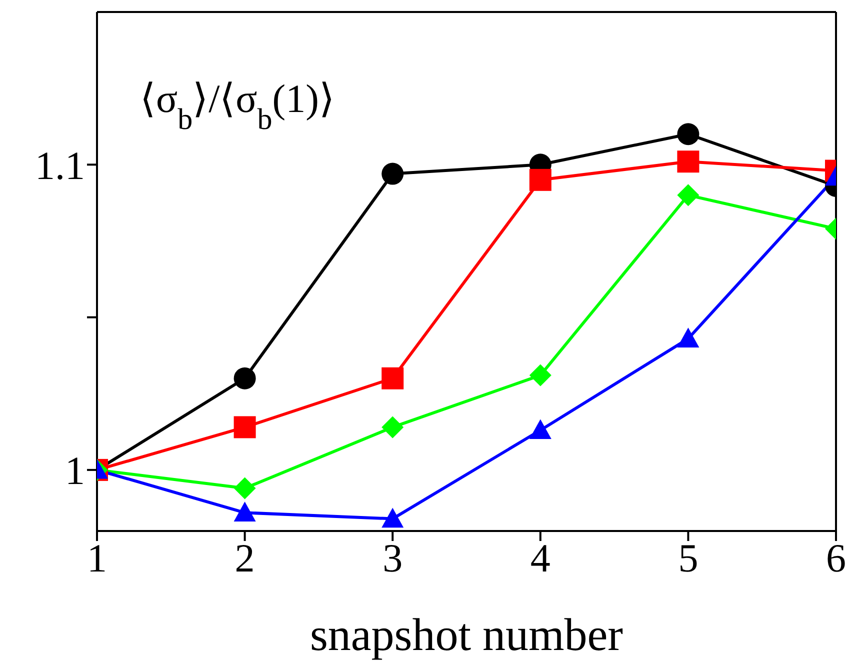  I want to click on x-tick-label: 3, so click(392, 557).